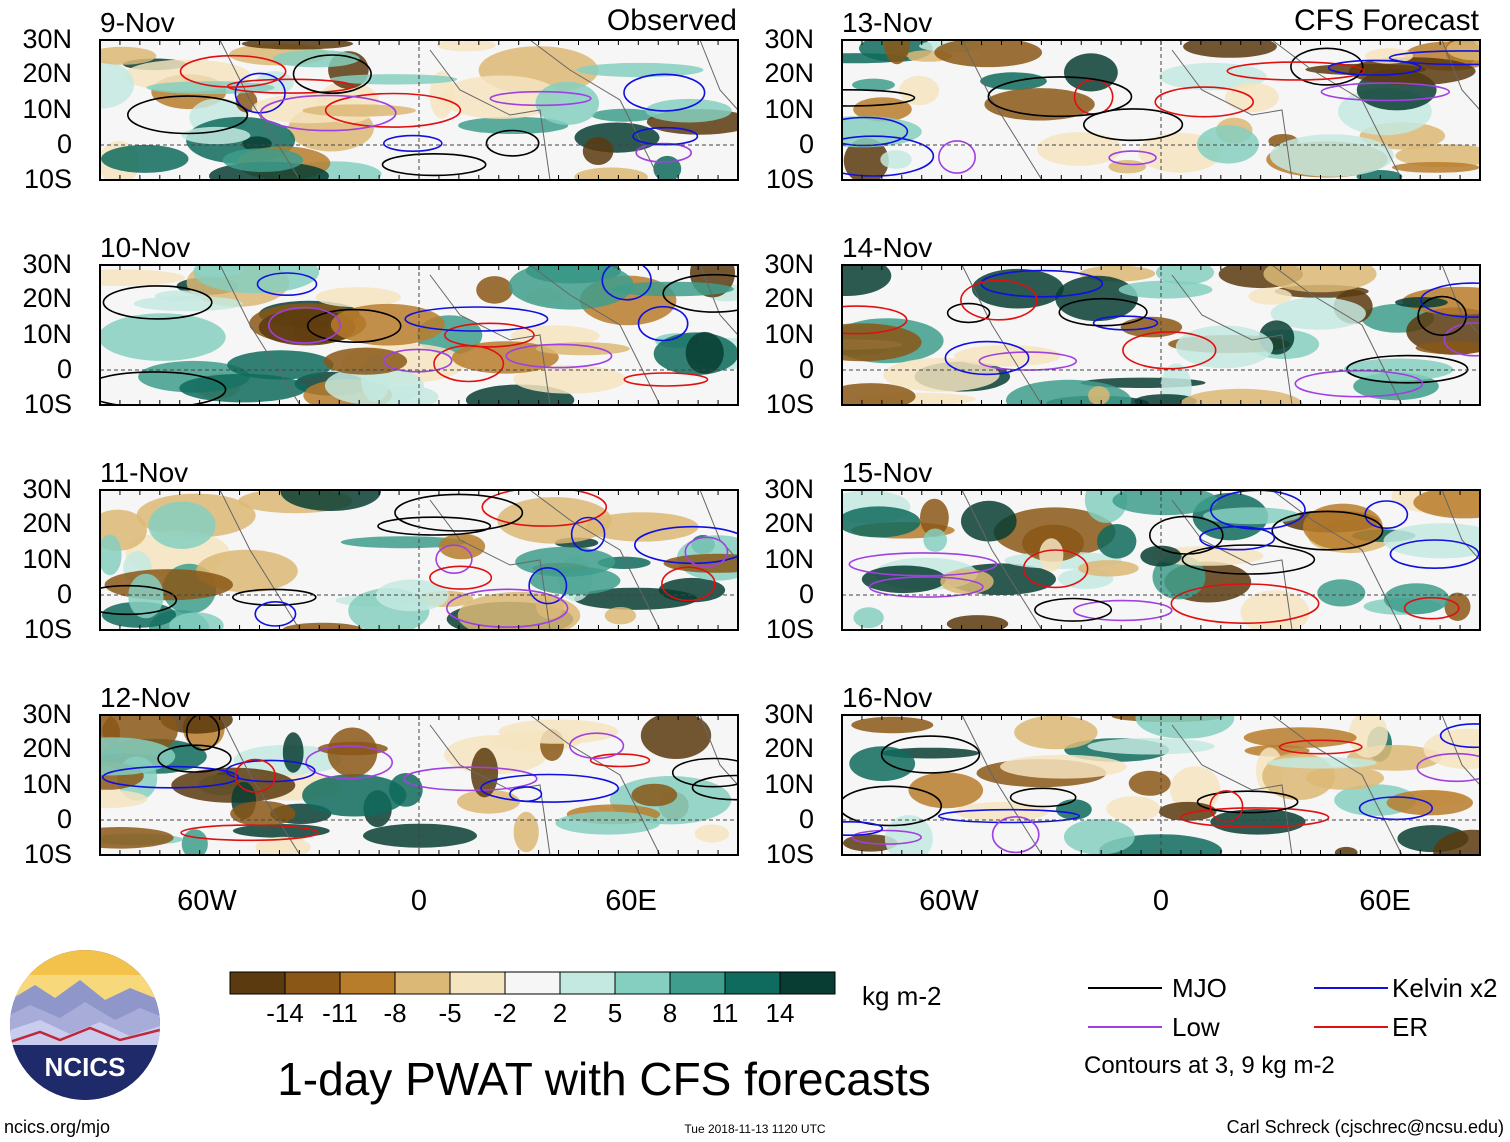 The image size is (1510, 1142). Describe the element at coordinates (144, 472) in the screenshot. I see `panel-date: 11-Nov` at that location.